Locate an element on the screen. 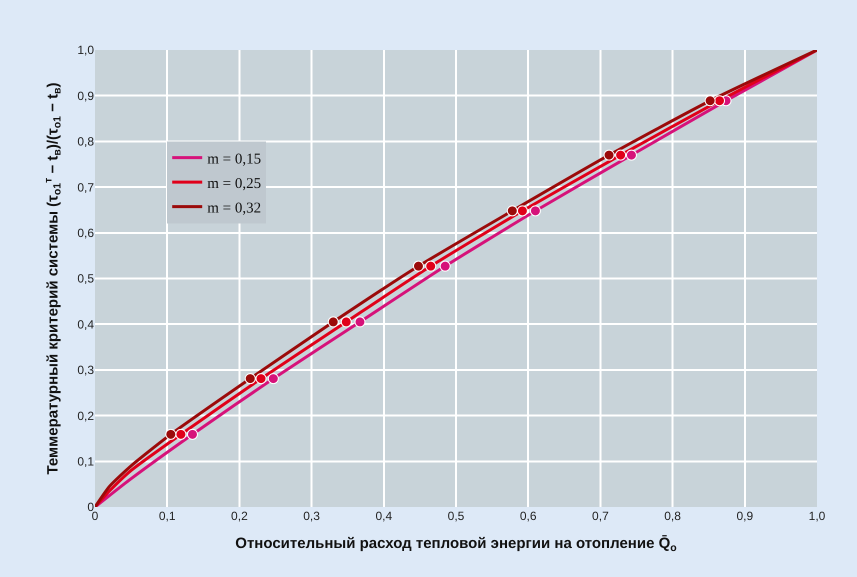  y-tick-label: 1,0 is located at coordinates (85, 50).